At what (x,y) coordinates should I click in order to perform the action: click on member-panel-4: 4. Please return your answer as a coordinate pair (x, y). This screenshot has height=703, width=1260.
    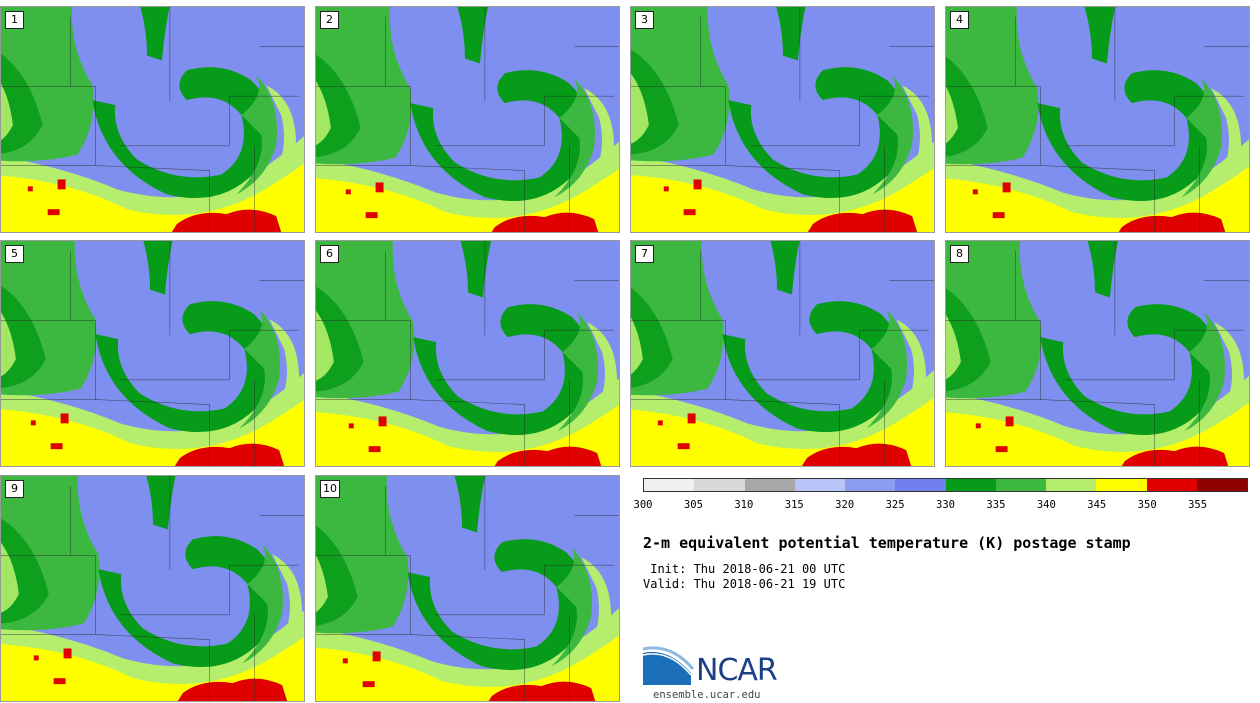
    Looking at the image, I should click on (1097, 119).